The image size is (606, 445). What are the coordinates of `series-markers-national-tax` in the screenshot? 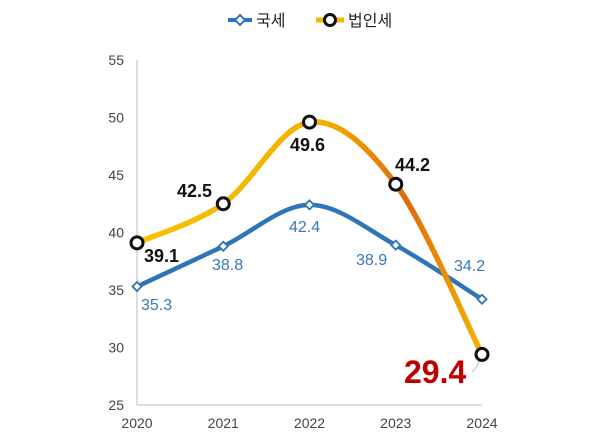 It's located at (309, 252).